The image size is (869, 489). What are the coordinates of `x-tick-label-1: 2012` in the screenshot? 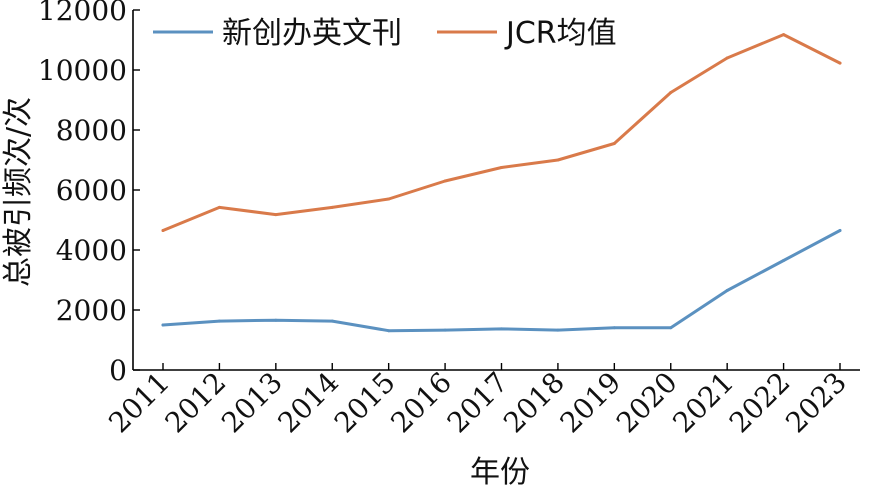 It's located at (196, 403).